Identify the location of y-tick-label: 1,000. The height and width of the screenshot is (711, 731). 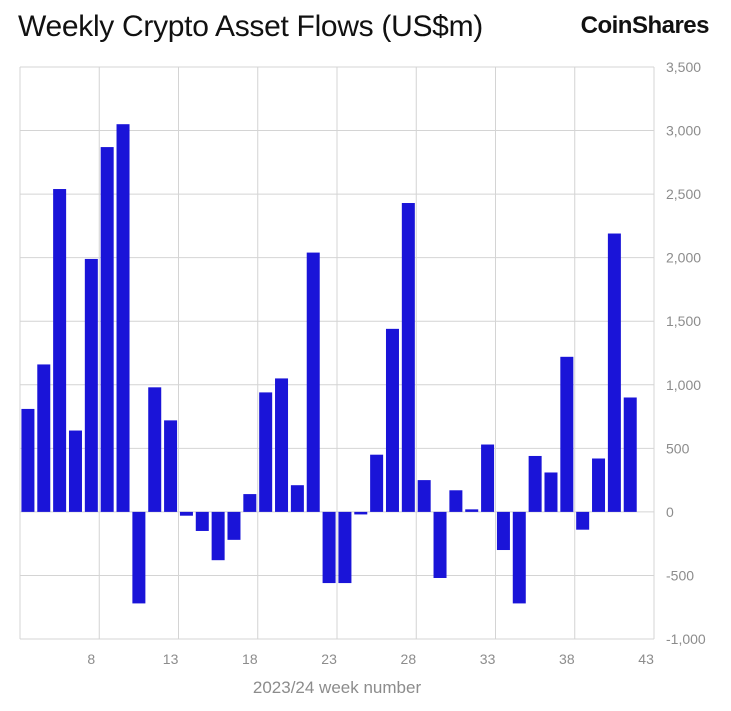
(683, 385).